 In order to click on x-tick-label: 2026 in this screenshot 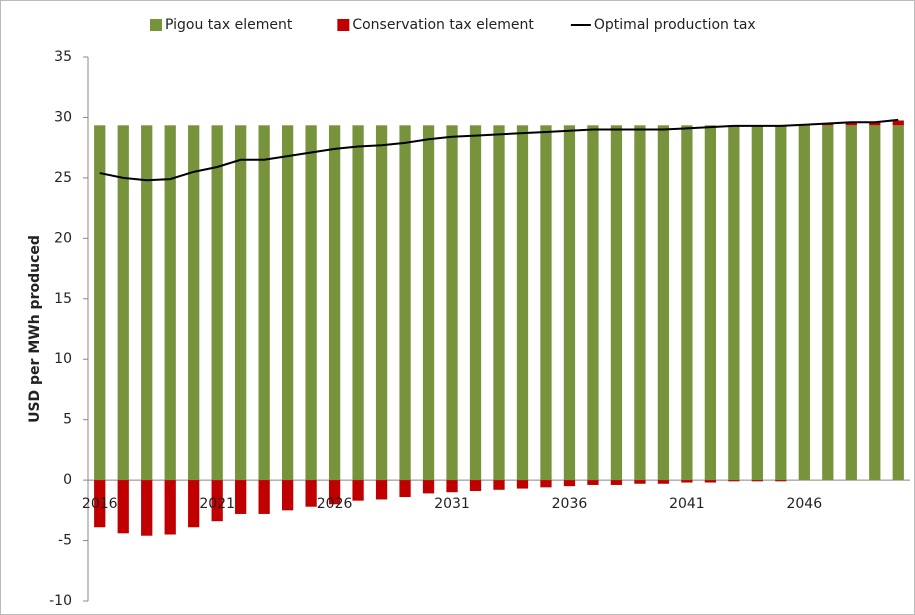, I will do `click(335, 504)`.